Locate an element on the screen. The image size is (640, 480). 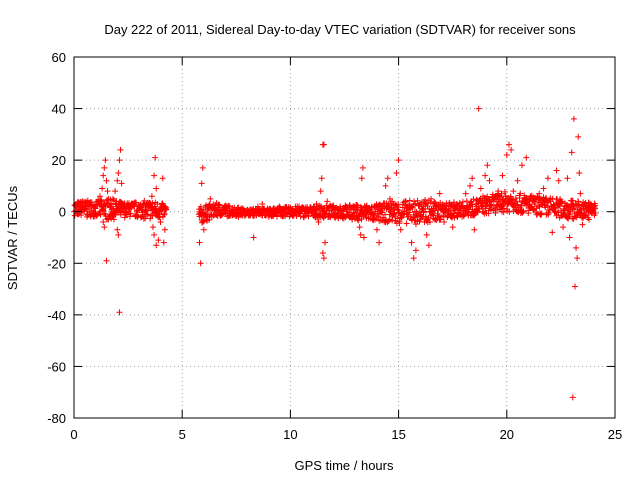
y-tick-label: 40 is located at coordinates (59, 109).